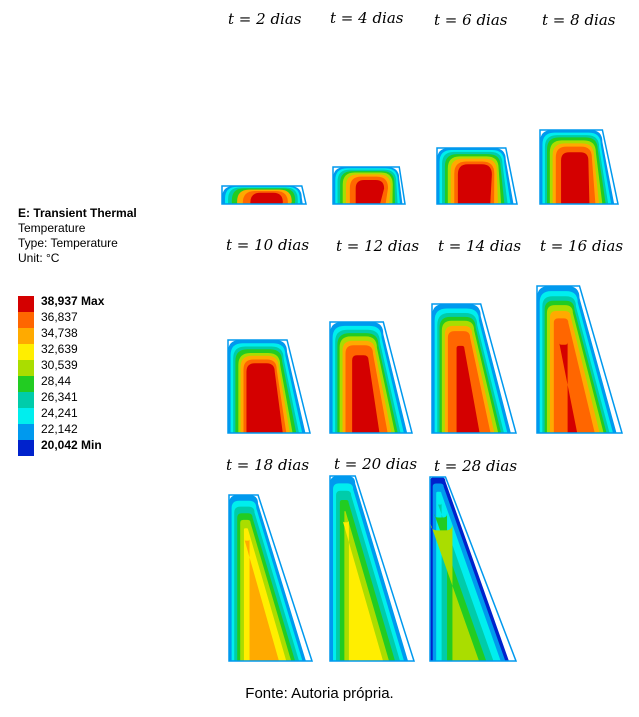 The width and height of the screenshot is (639, 717). I want to click on result-name: Temperature, so click(52, 228).